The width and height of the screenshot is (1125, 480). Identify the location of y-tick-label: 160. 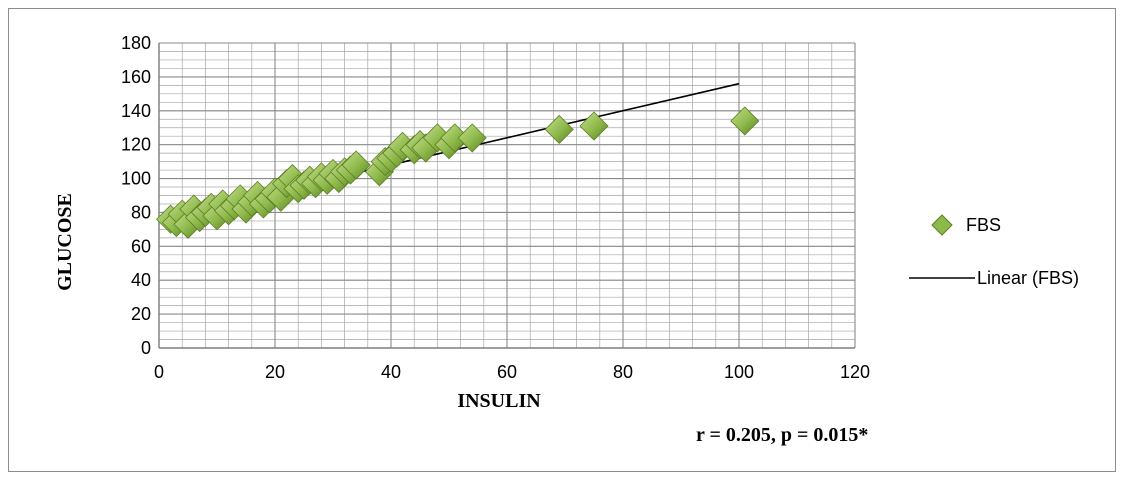
(136, 77).